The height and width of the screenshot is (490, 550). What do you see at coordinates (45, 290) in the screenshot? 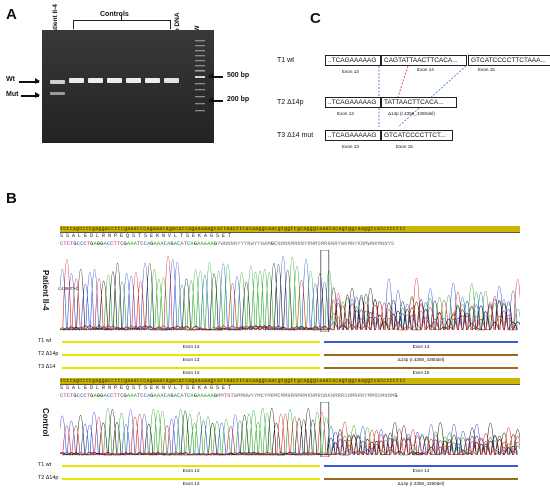
I see `patient-sample-label: Patient II-4` at bounding box center [45, 290].